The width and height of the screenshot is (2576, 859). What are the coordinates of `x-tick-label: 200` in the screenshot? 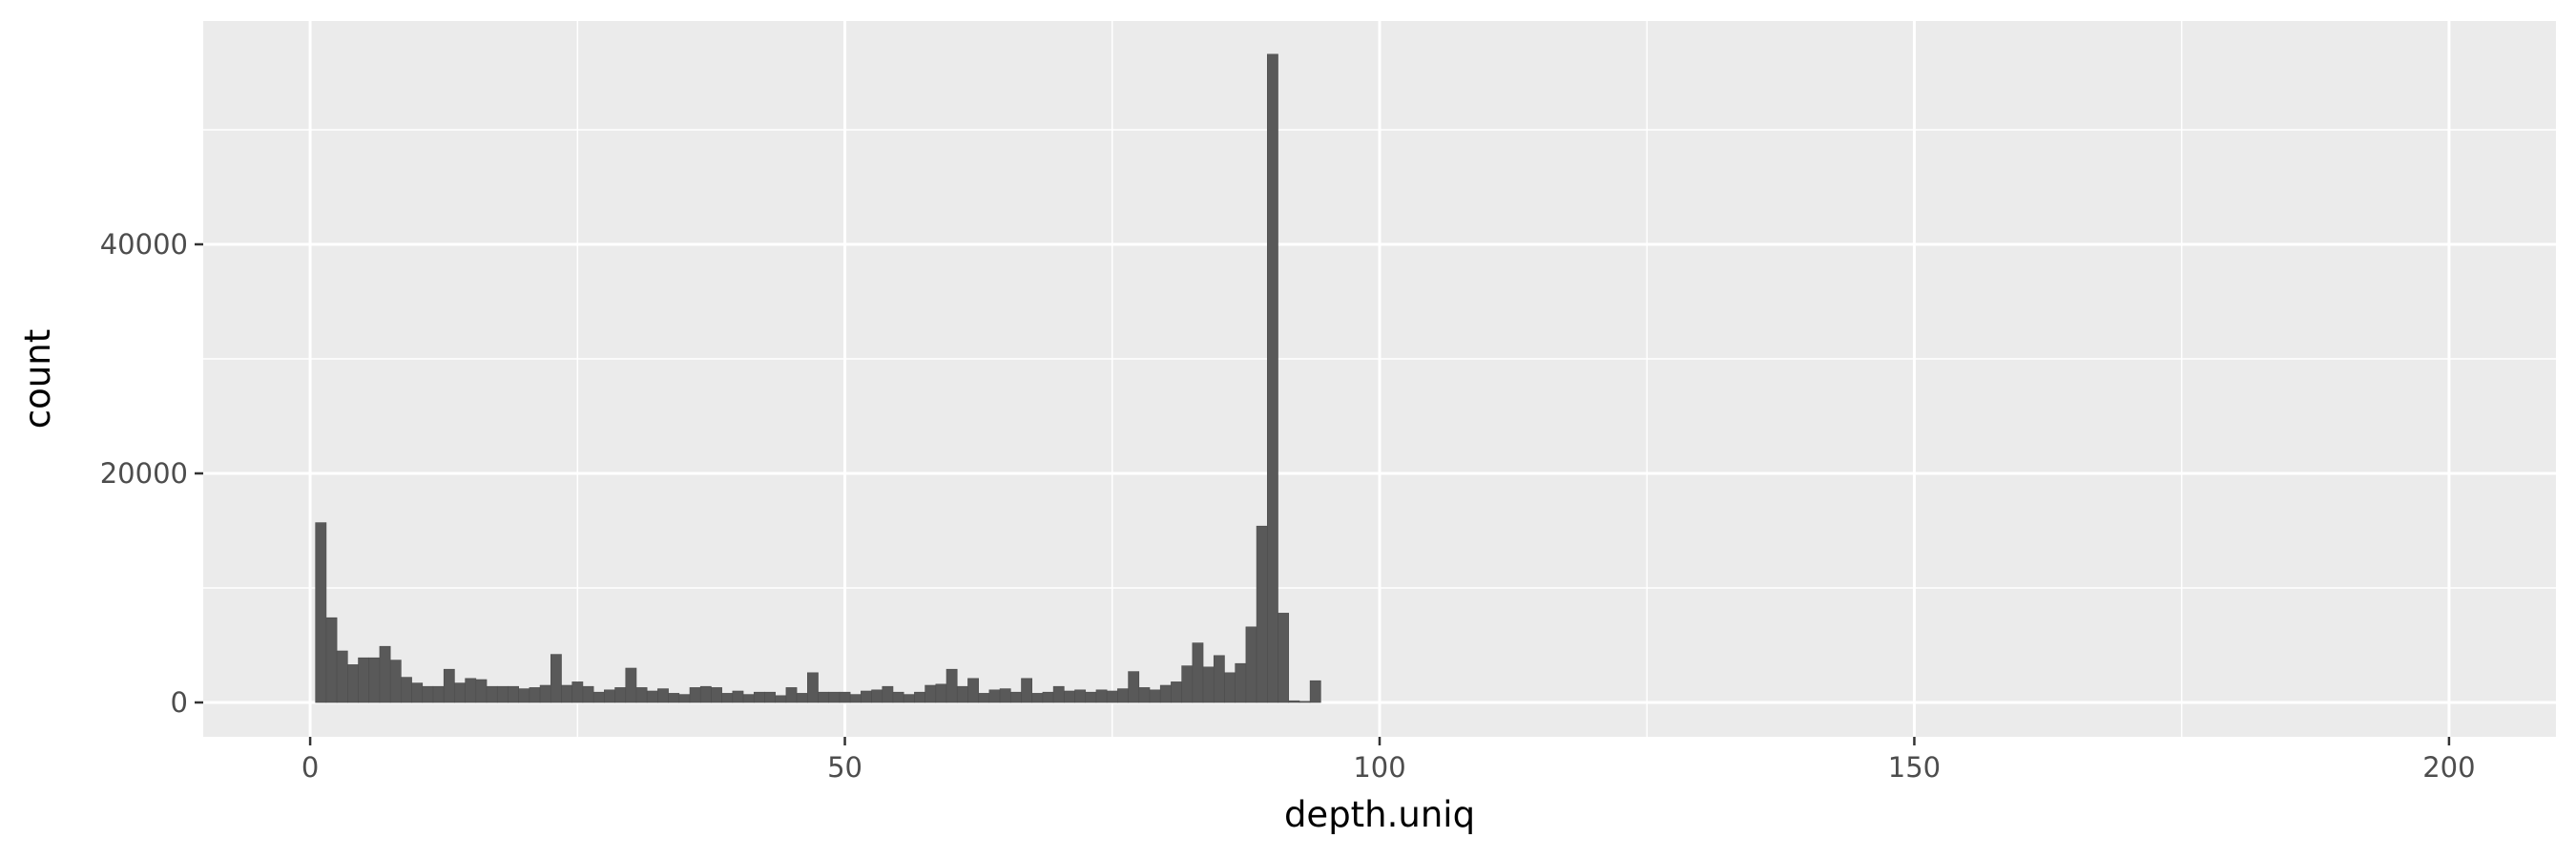 It's located at (2448, 767).